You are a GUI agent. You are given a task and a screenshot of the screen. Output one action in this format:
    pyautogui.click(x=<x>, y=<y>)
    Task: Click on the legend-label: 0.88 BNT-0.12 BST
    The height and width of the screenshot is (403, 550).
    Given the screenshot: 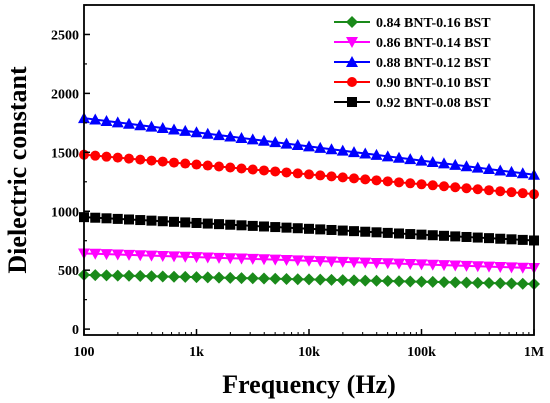 What is the action you would take?
    pyautogui.click(x=433, y=63)
    